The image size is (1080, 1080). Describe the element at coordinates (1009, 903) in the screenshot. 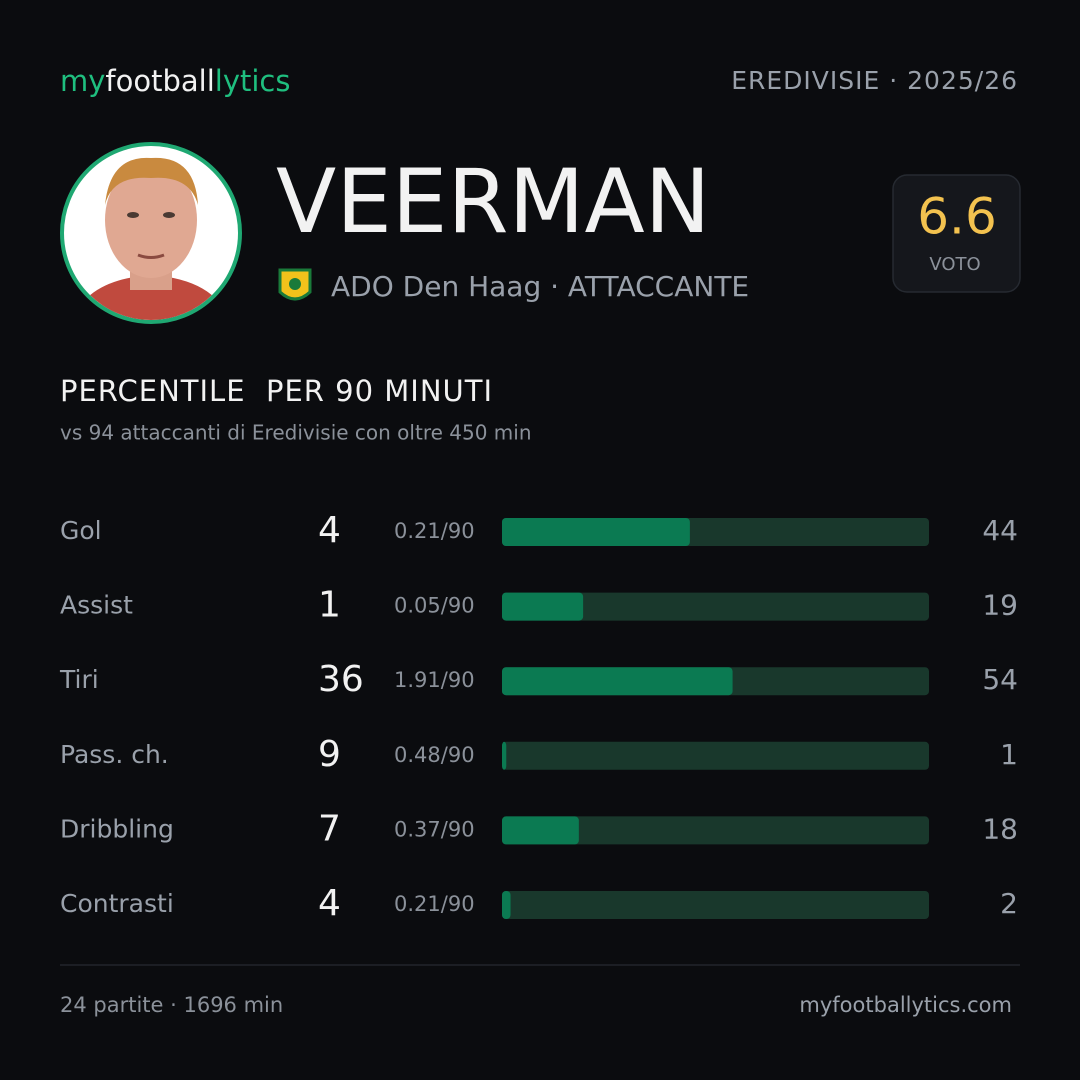

I see `stat-percentile: 2` at that location.